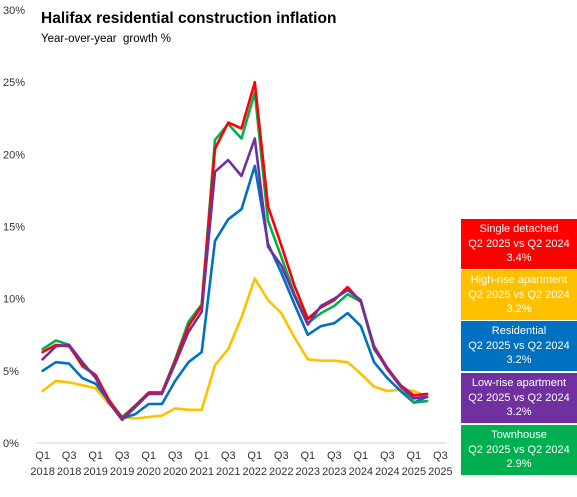 The height and width of the screenshot is (497, 577). What do you see at coordinates (519, 229) in the screenshot?
I see `legend-series-name: Single detached` at bounding box center [519, 229].